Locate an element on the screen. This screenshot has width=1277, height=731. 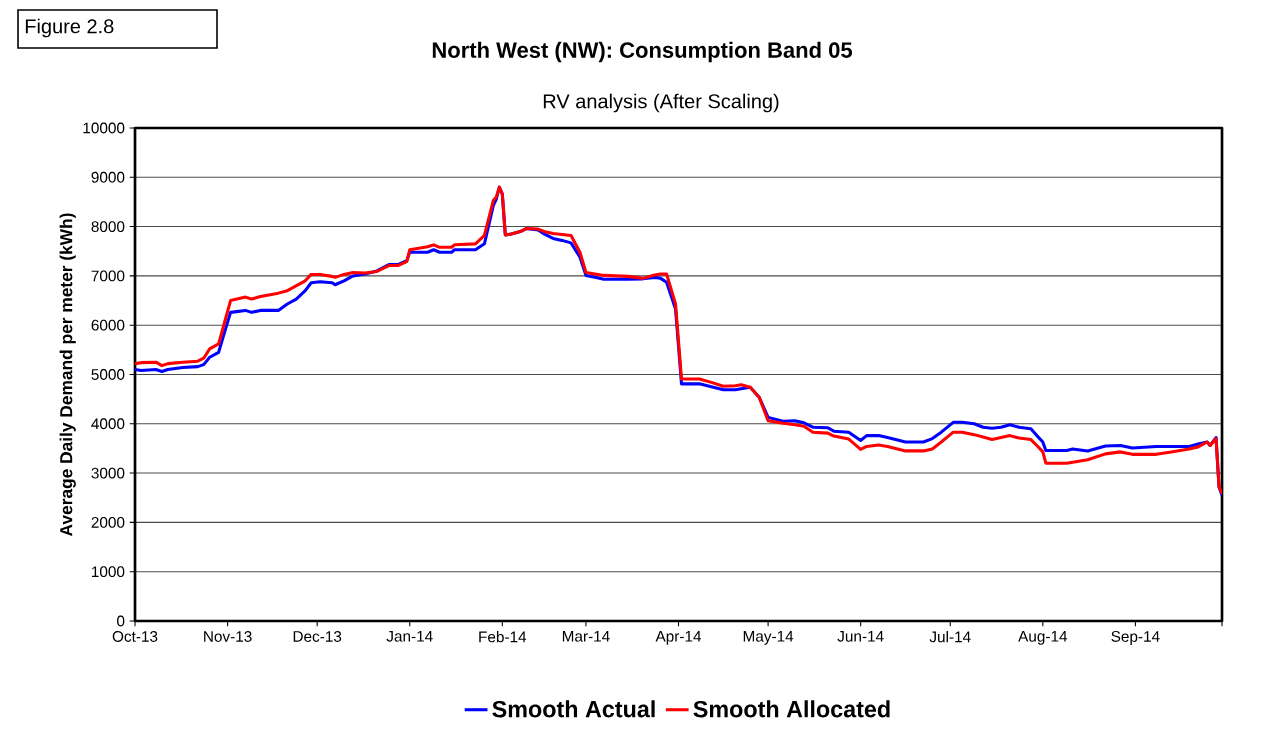
caption: Figure 2.8 is located at coordinates (69, 28).